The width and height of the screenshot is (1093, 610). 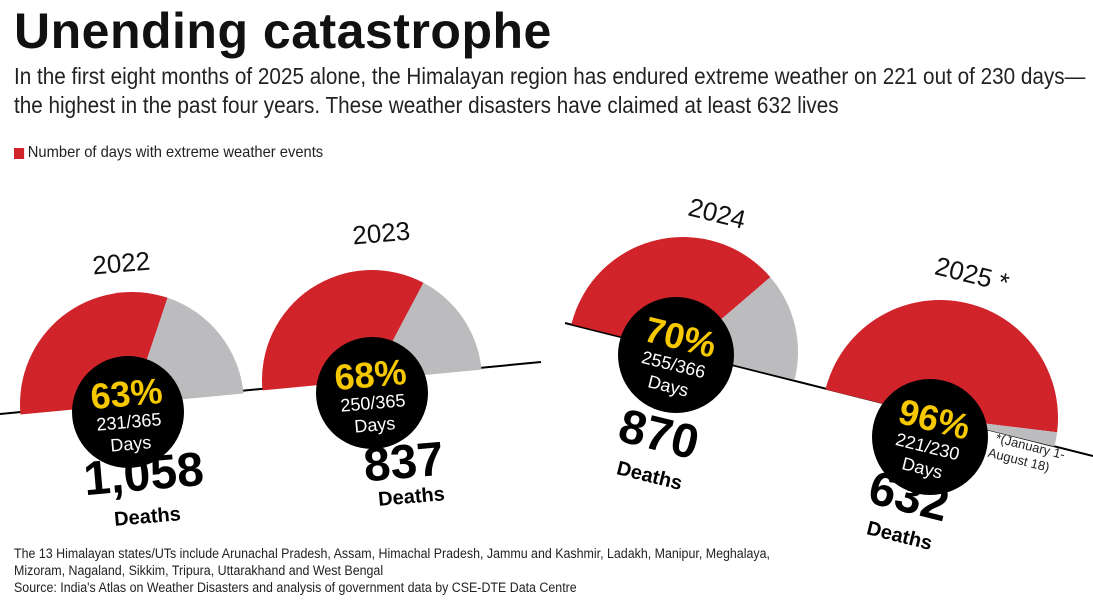 What do you see at coordinates (381, 233) in the screenshot?
I see `year-label: 2023` at bounding box center [381, 233].